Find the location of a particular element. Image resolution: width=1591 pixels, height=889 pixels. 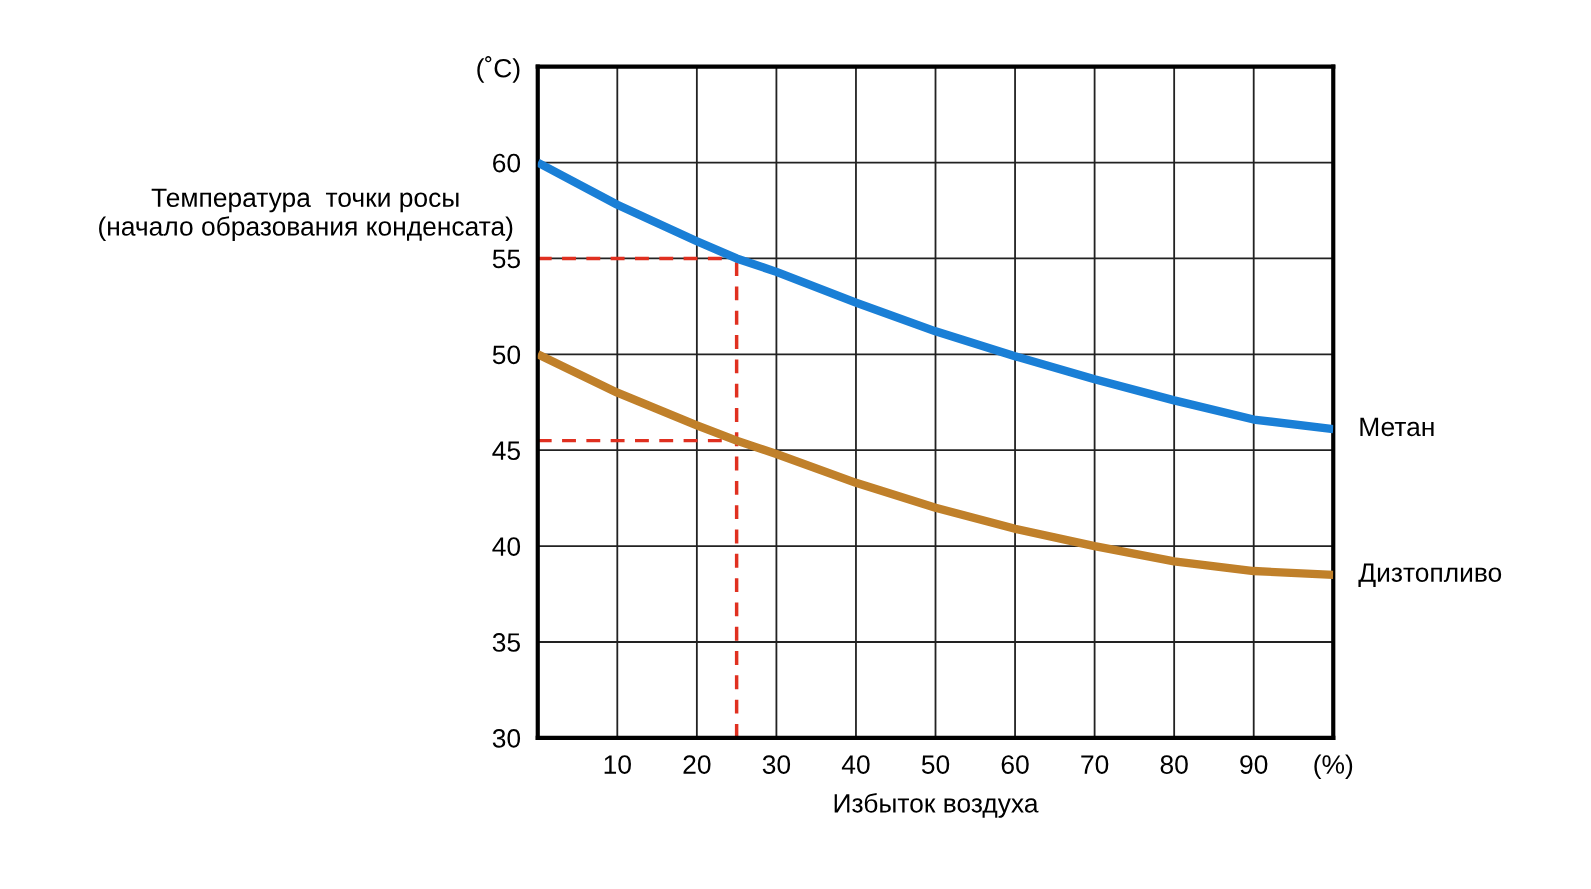

x-tick-label: 40 is located at coordinates (855, 764).